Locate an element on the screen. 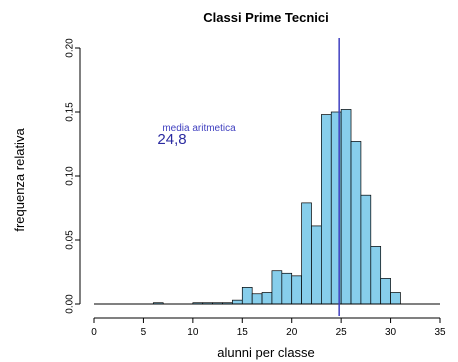 The image size is (458, 362). x-tick-label-4: 20 is located at coordinates (292, 332).